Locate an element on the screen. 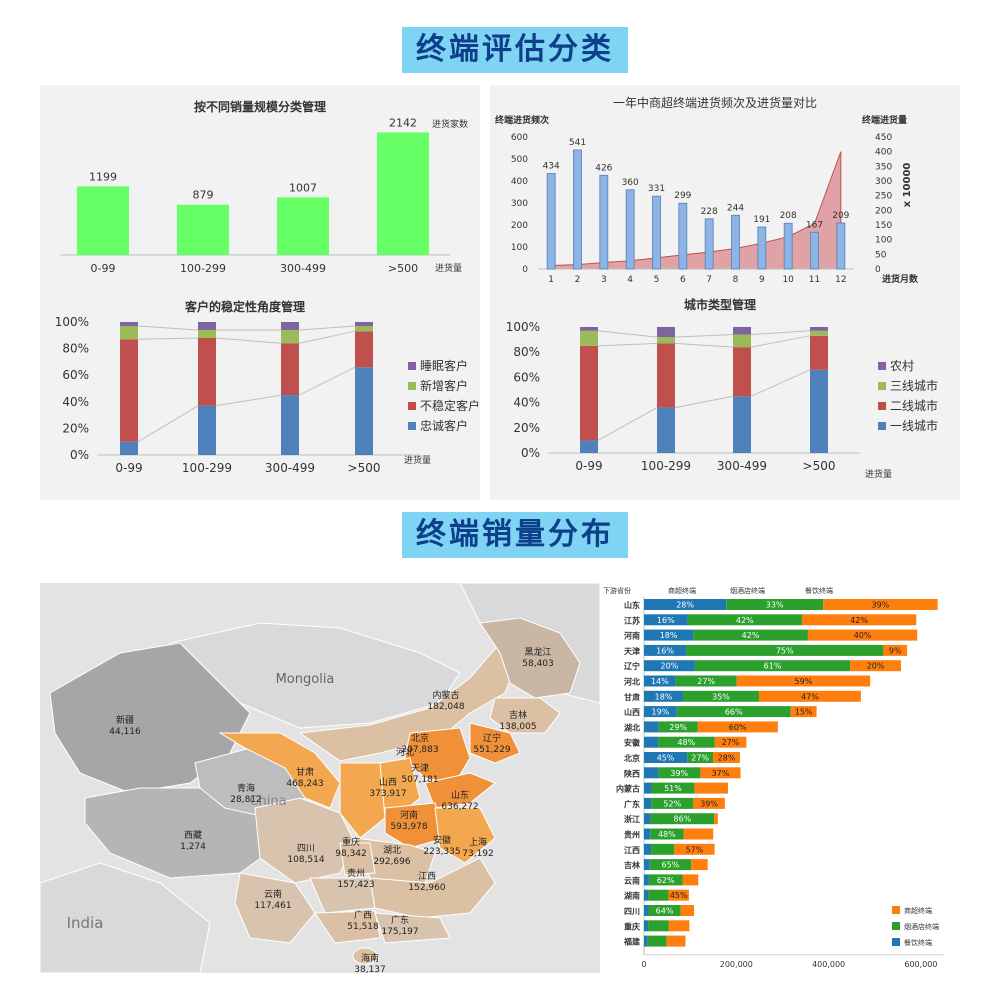 The image size is (1000, 1000). data-label: 1007 is located at coordinates (303, 187).